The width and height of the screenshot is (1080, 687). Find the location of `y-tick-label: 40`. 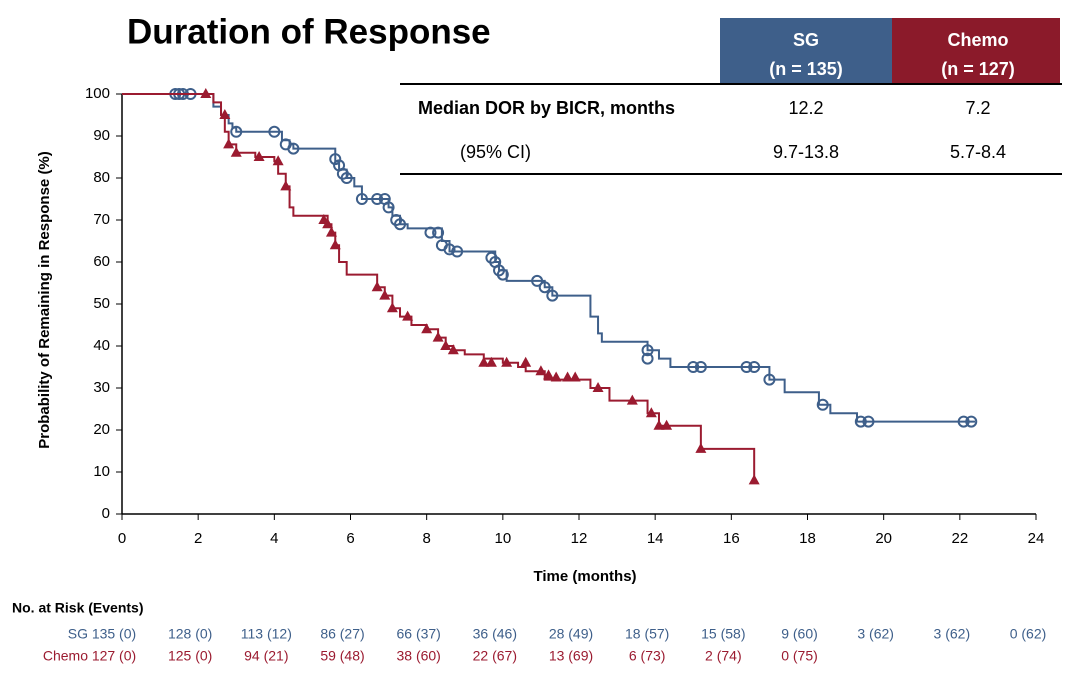

y-tick-label: 40 is located at coordinates (101, 345).